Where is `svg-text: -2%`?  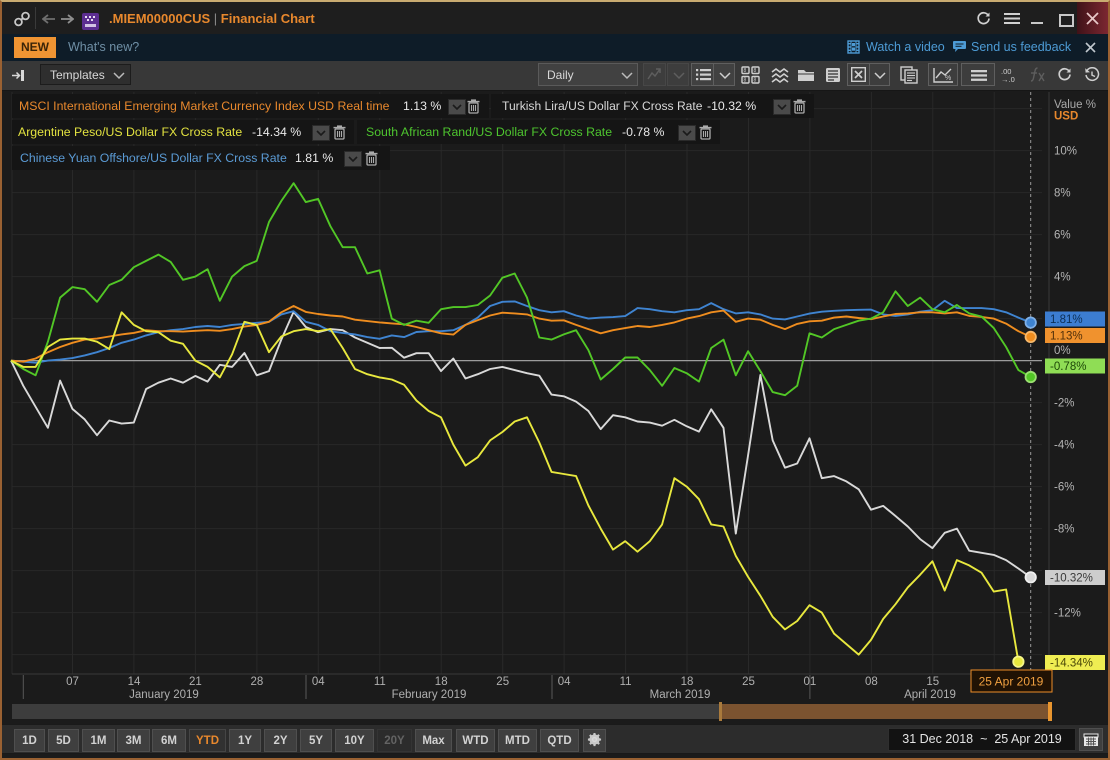 svg-text: -2% is located at coordinates (1064, 404).